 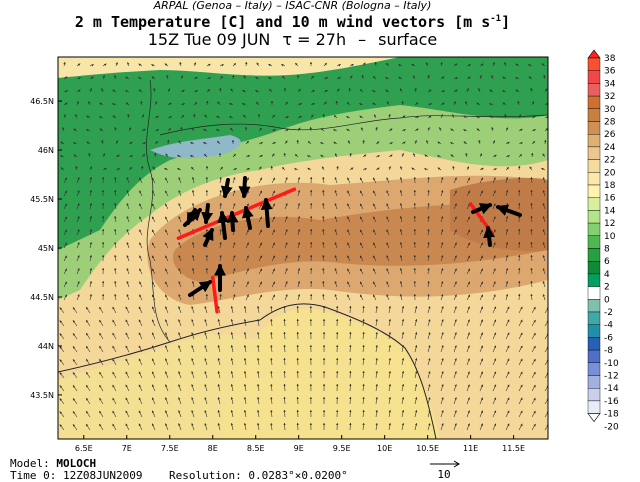 What do you see at coordinates (513, 448) in the screenshot?
I see `lon-tick-label: 11.5E` at bounding box center [513, 448].